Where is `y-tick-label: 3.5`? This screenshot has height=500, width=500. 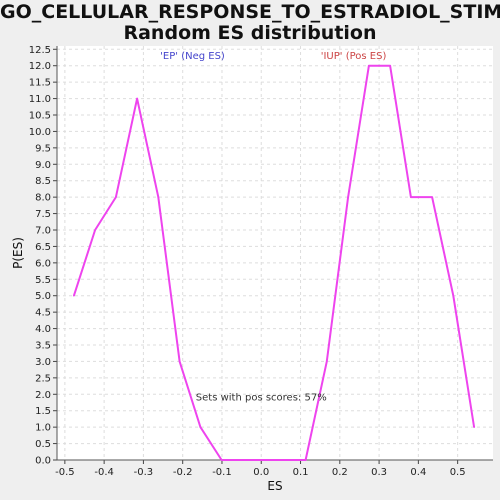 y-tick-label: 3.5 is located at coordinates (43, 346).